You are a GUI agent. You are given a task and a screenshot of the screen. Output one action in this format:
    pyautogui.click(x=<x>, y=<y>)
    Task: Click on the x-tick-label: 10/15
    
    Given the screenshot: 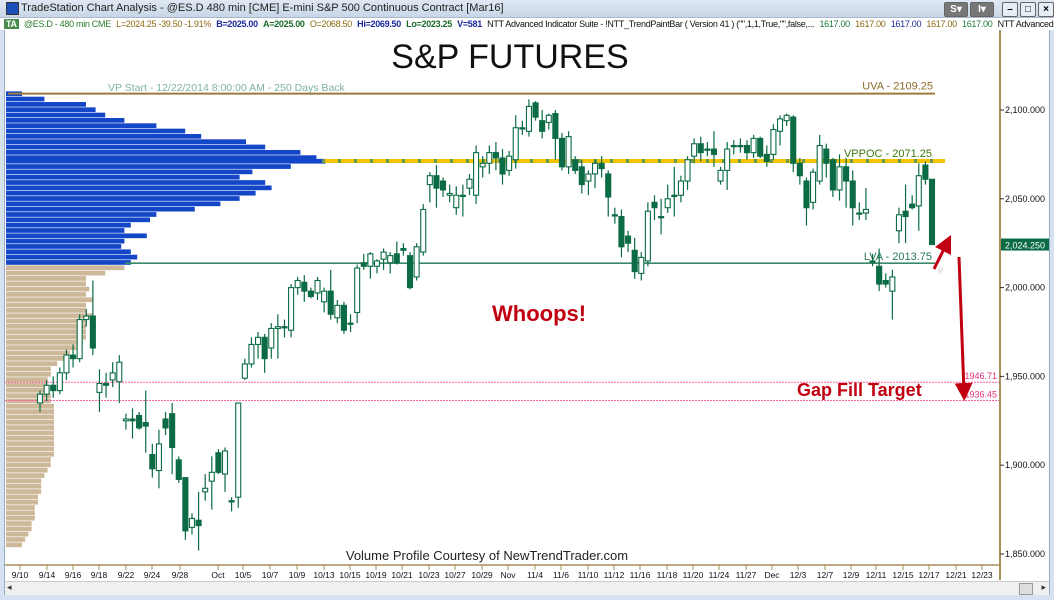 What is the action you would take?
    pyautogui.click(x=350, y=575)
    